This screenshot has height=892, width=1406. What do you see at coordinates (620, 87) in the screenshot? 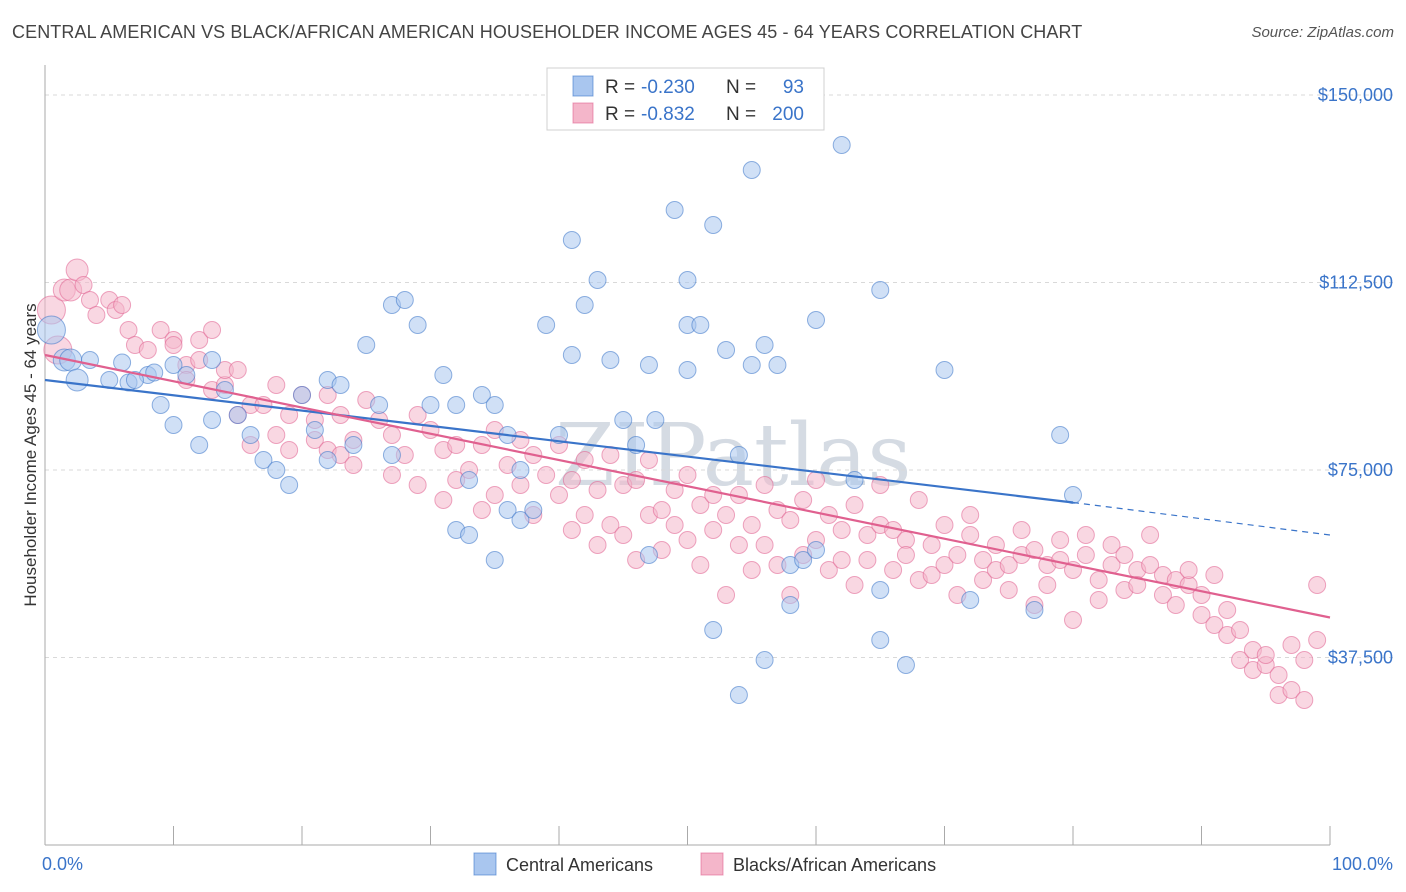
I see `legend-r-label-1: R =` at bounding box center [620, 87].